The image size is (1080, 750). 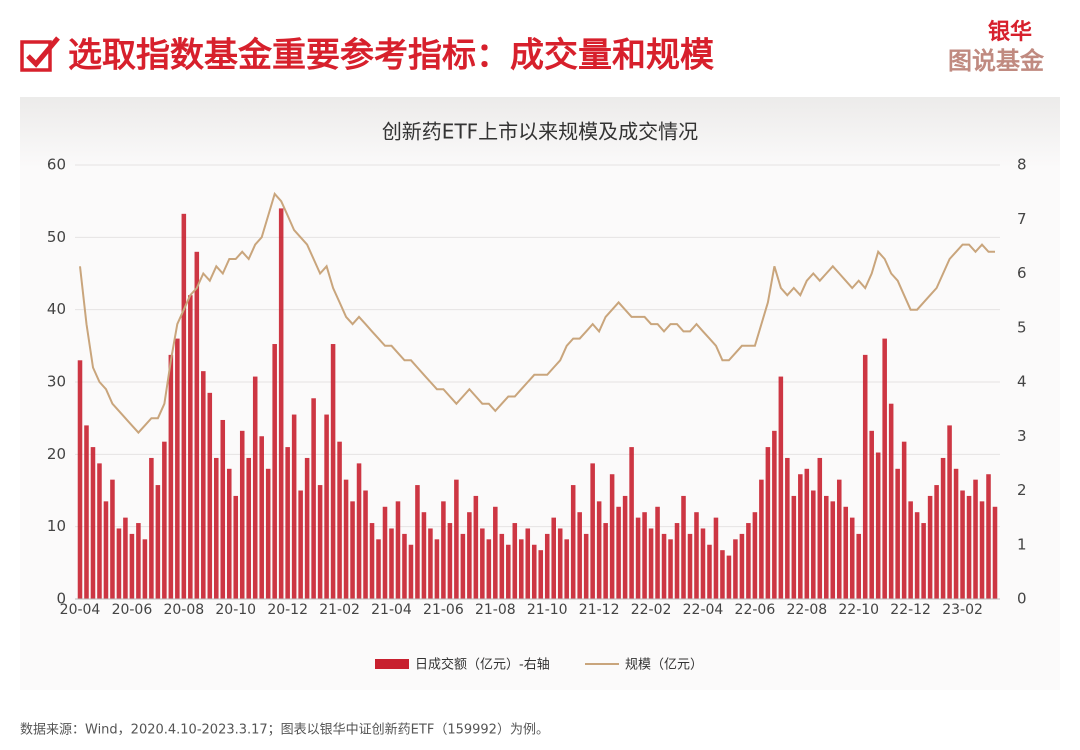 What do you see at coordinates (1022, 599) in the screenshot?
I see `y2-tick-label: 0` at bounding box center [1022, 599].